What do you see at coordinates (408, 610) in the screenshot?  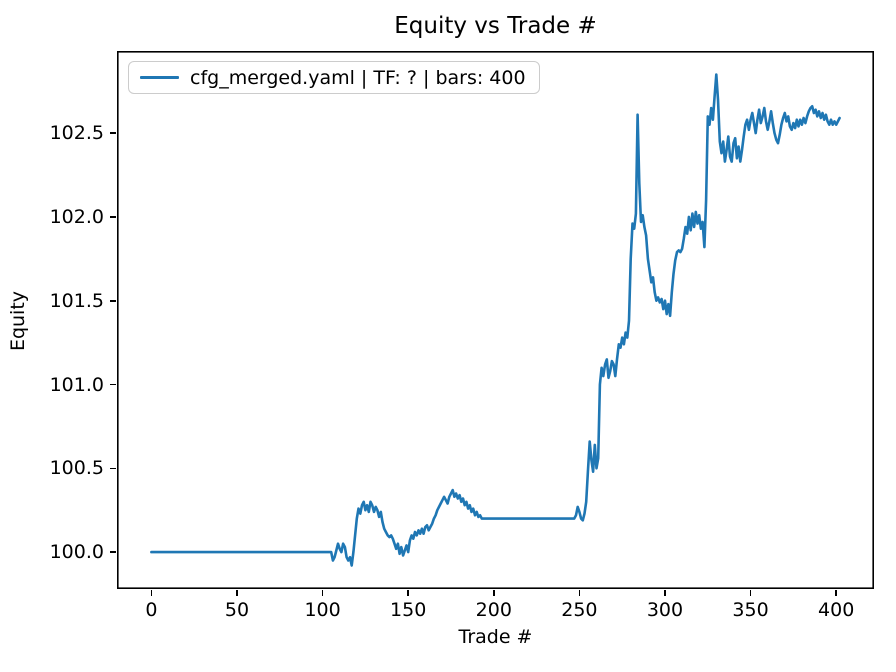 I see `x-tick-label: 150` at bounding box center [408, 610].